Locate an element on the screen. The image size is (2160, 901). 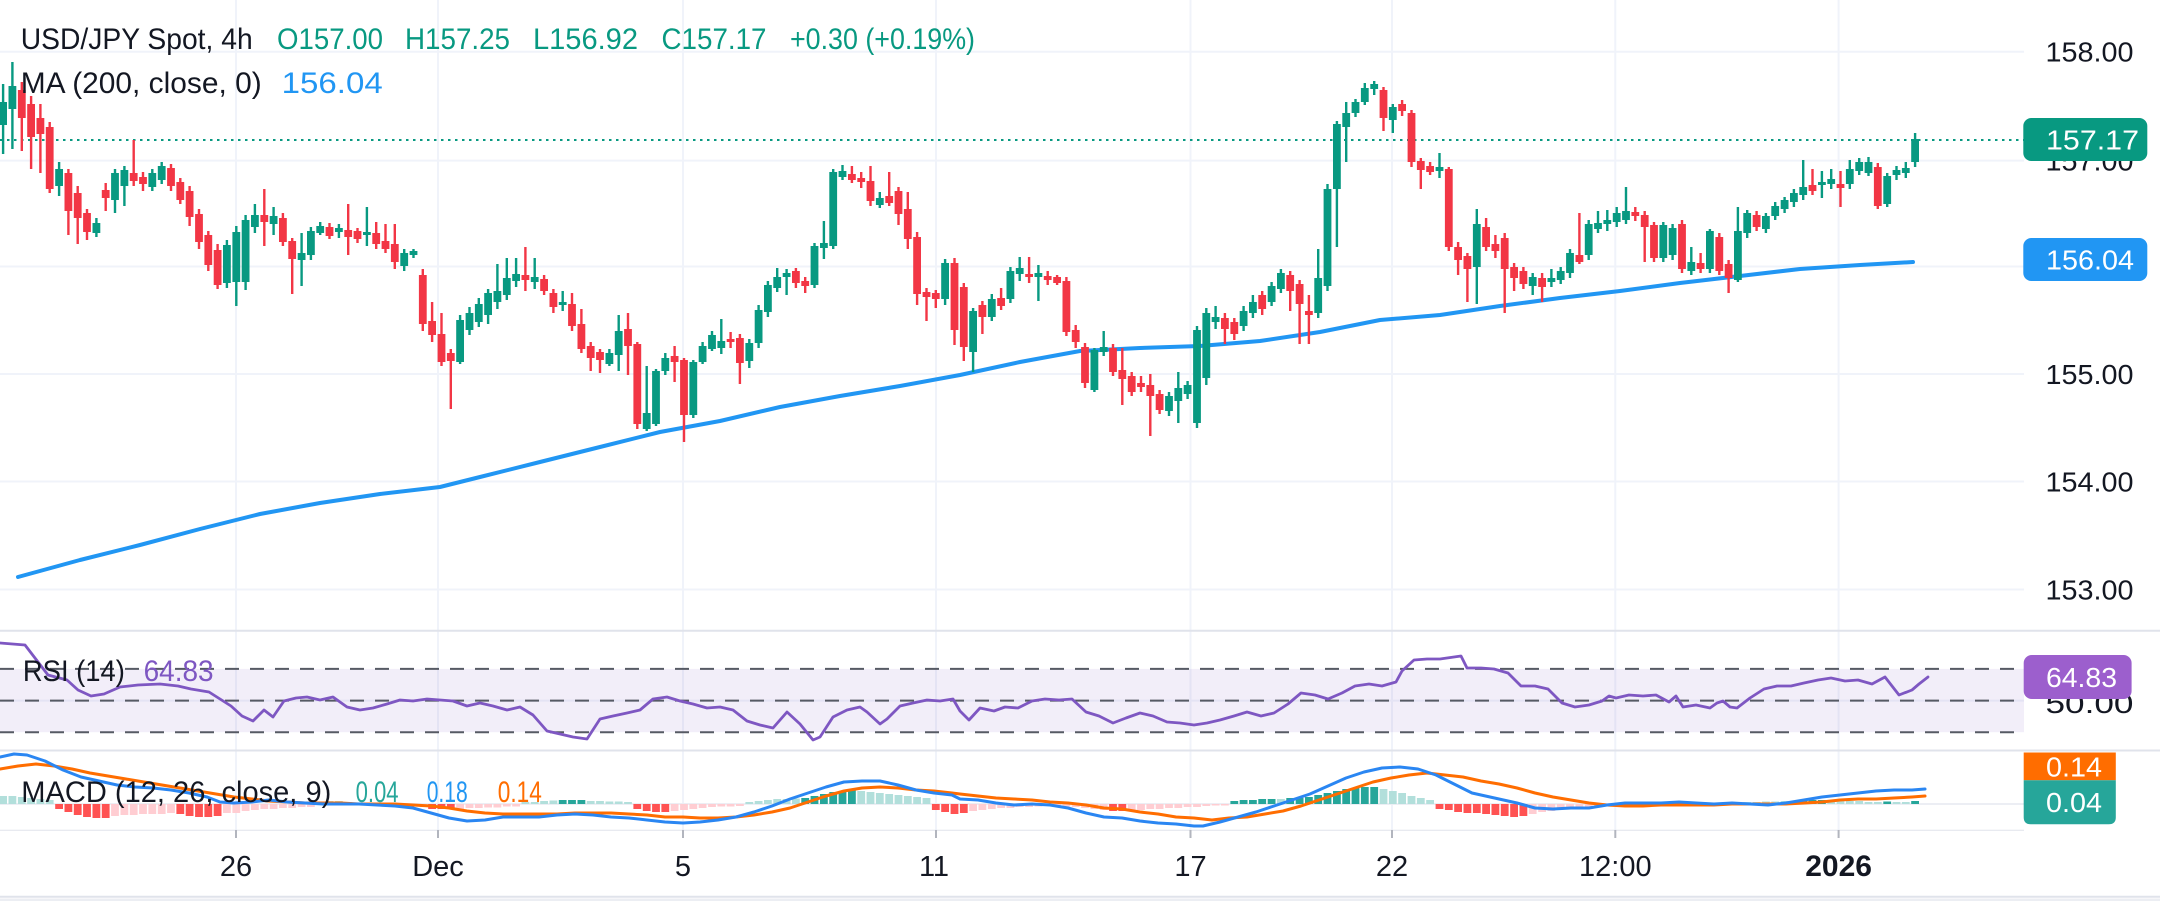
svg-text: 26 is located at coordinates (236, 867).